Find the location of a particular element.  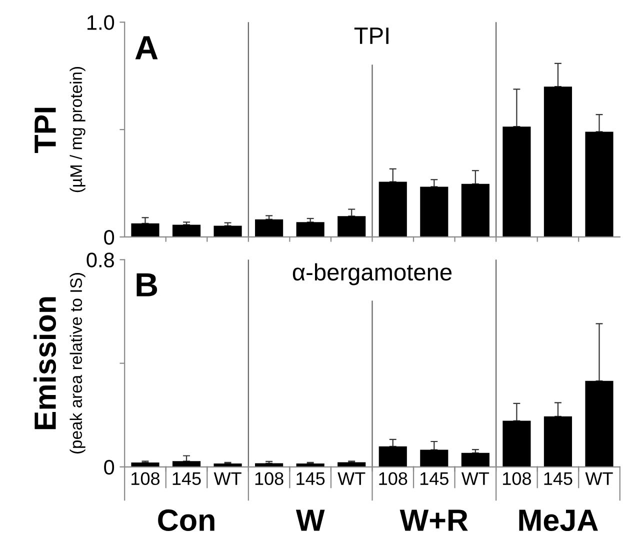

annotation: A is located at coordinates (146, 48).